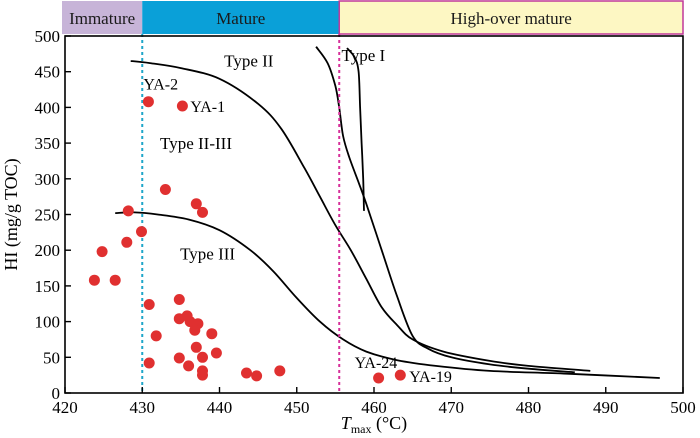 This screenshot has height=438, width=700. What do you see at coordinates (430, 377) in the screenshot?
I see `point-label-ya-19: YA-19` at bounding box center [430, 377].